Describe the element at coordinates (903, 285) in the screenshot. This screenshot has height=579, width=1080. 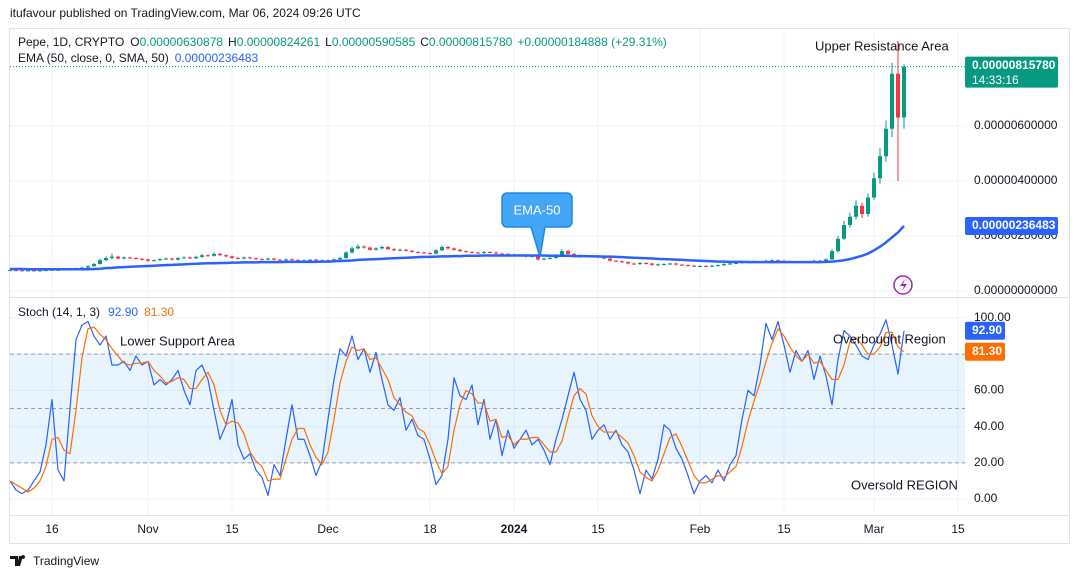
I see `event-icon-bolt` at that location.